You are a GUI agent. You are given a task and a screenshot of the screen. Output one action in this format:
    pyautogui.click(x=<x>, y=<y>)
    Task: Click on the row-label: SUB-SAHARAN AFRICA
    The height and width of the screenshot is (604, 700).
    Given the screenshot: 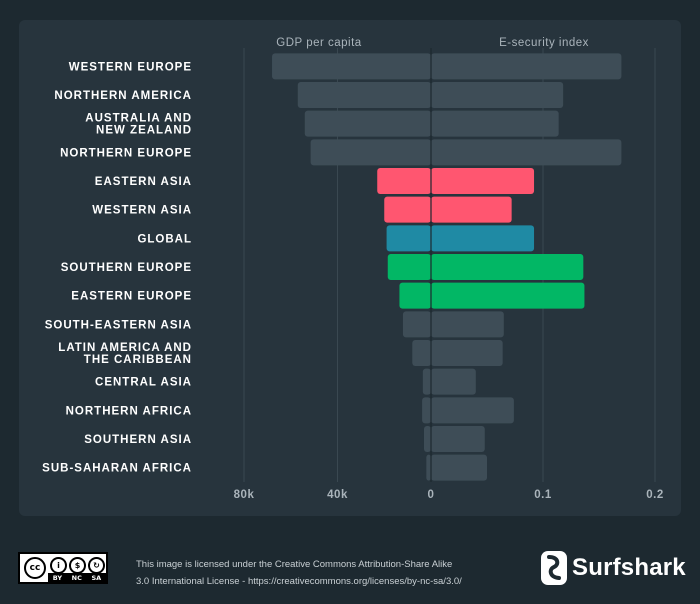 What is the action you would take?
    pyautogui.click(x=117, y=469)
    